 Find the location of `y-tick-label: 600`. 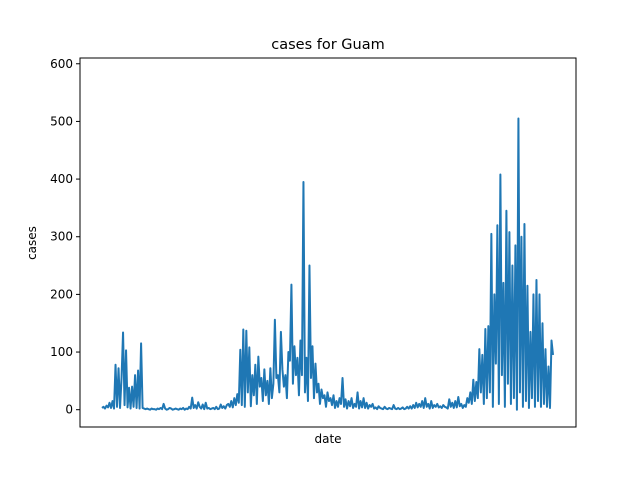

y-tick-label: 600 is located at coordinates (61, 64).